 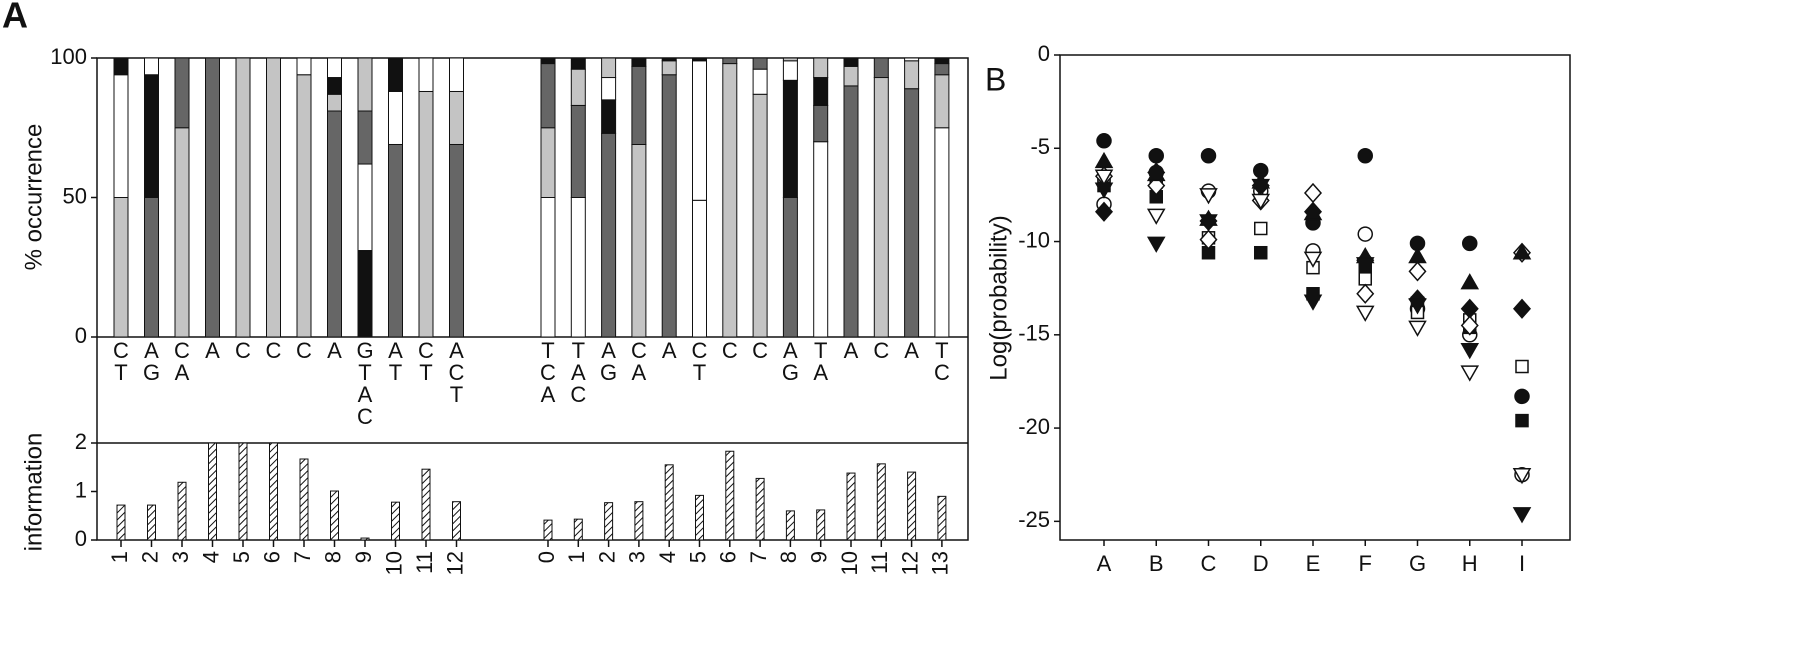 What do you see at coordinates (15, 18) in the screenshot?
I see `panel-label: A` at bounding box center [15, 18].